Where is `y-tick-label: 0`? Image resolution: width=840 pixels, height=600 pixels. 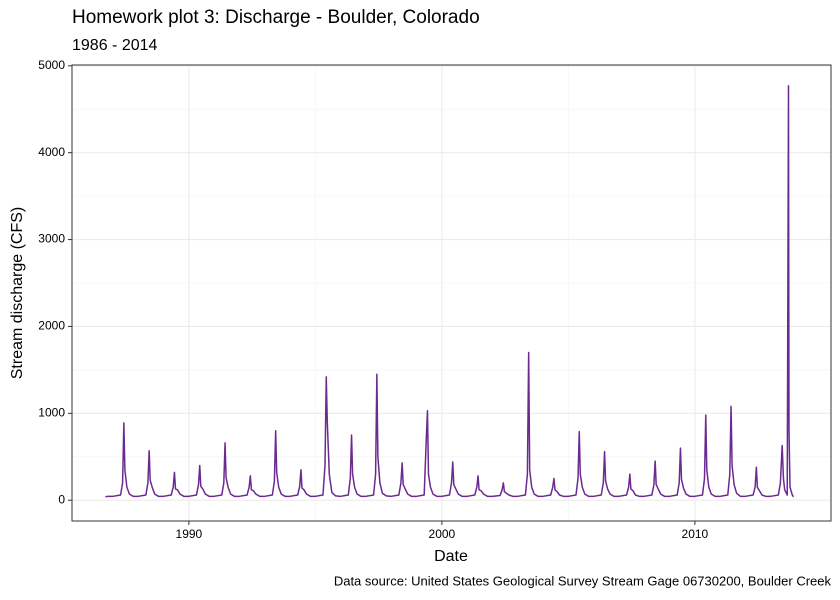
y-tick-label: 0 is located at coordinates (61, 499).